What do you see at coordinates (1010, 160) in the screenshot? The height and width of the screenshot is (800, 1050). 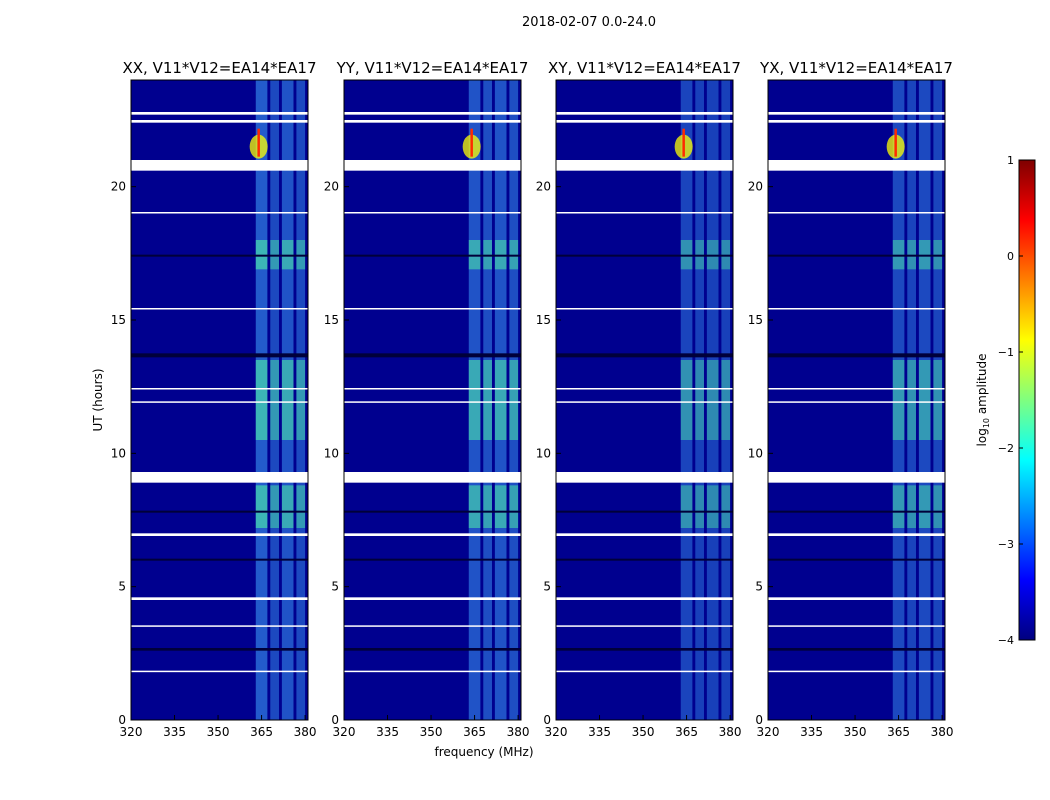 I see `colorbar-tick-label: 1` at bounding box center [1010, 160].